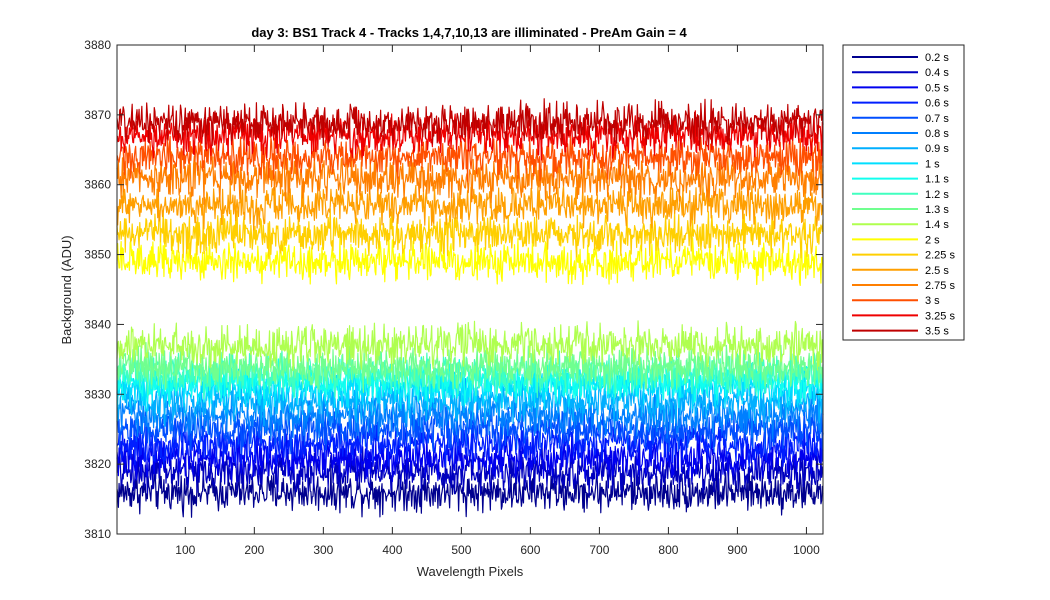  Describe the element at coordinates (392, 550) in the screenshot. I see `x-tick-label: 400` at that location.